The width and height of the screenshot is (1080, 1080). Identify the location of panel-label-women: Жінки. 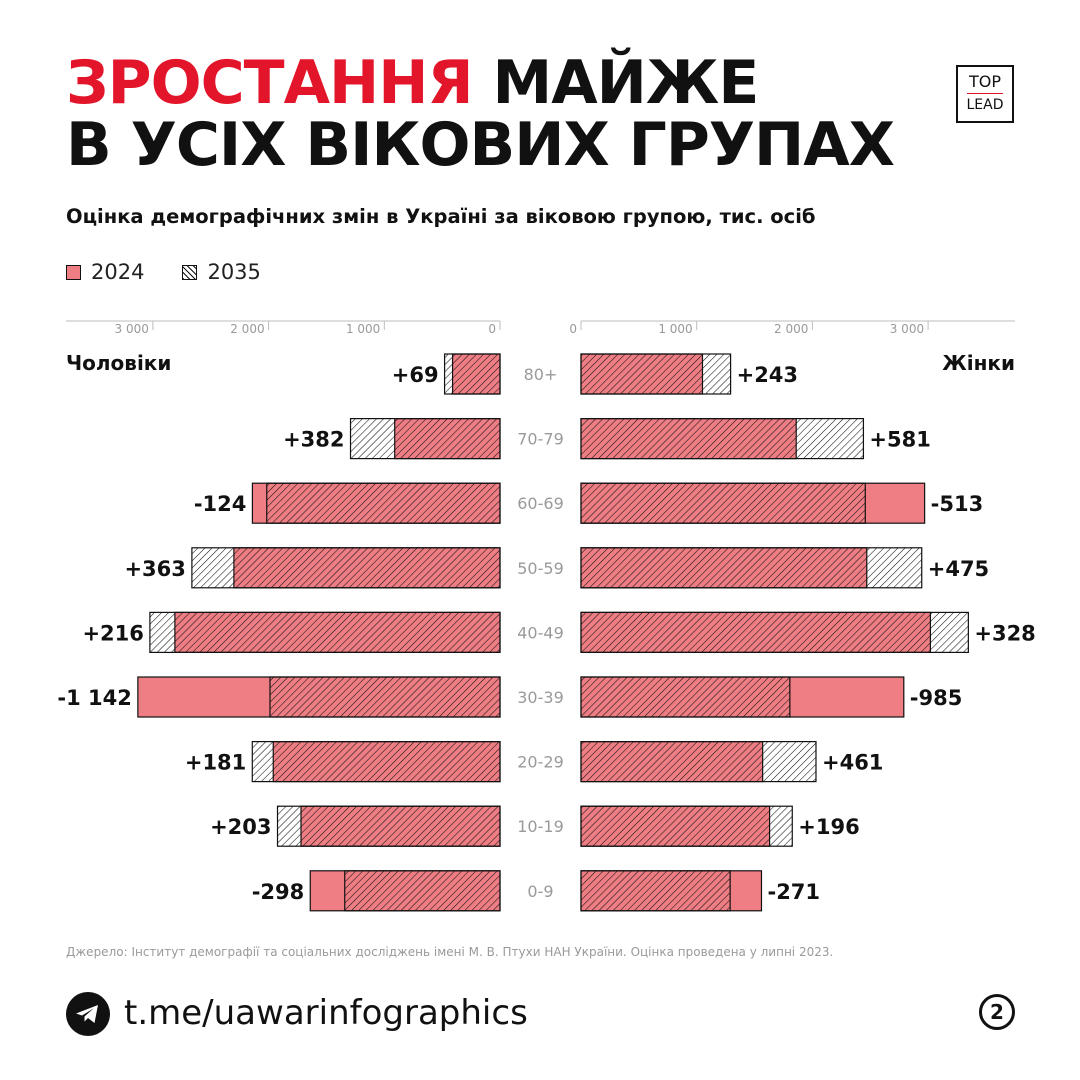
(978, 363).